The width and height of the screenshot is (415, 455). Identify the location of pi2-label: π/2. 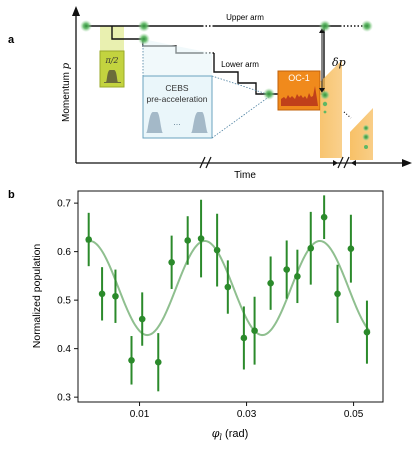
(111, 60).